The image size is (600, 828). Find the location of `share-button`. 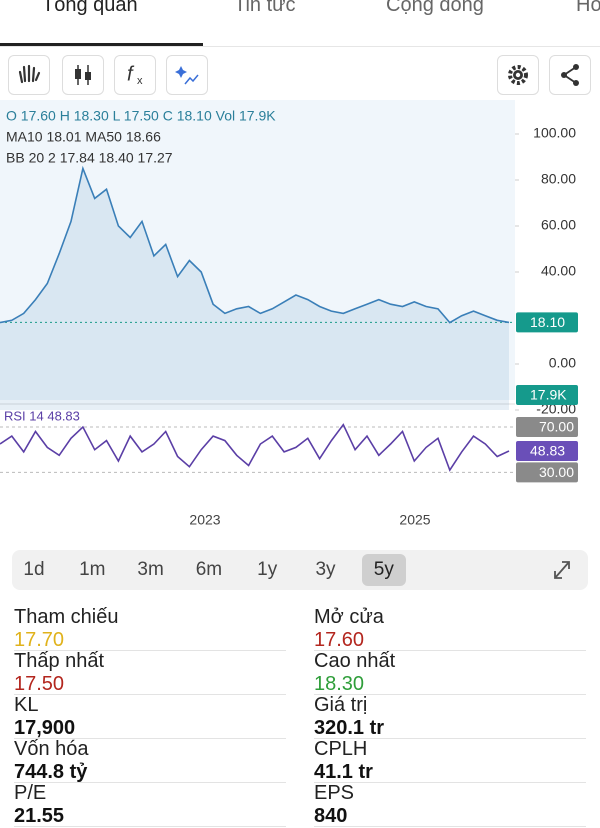

share-button is located at coordinates (570, 75).